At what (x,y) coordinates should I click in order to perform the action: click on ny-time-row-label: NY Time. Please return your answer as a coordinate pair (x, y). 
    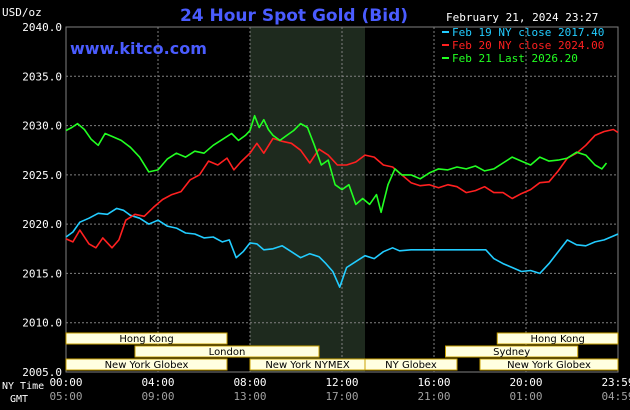
    Looking at the image, I should click on (23, 386).